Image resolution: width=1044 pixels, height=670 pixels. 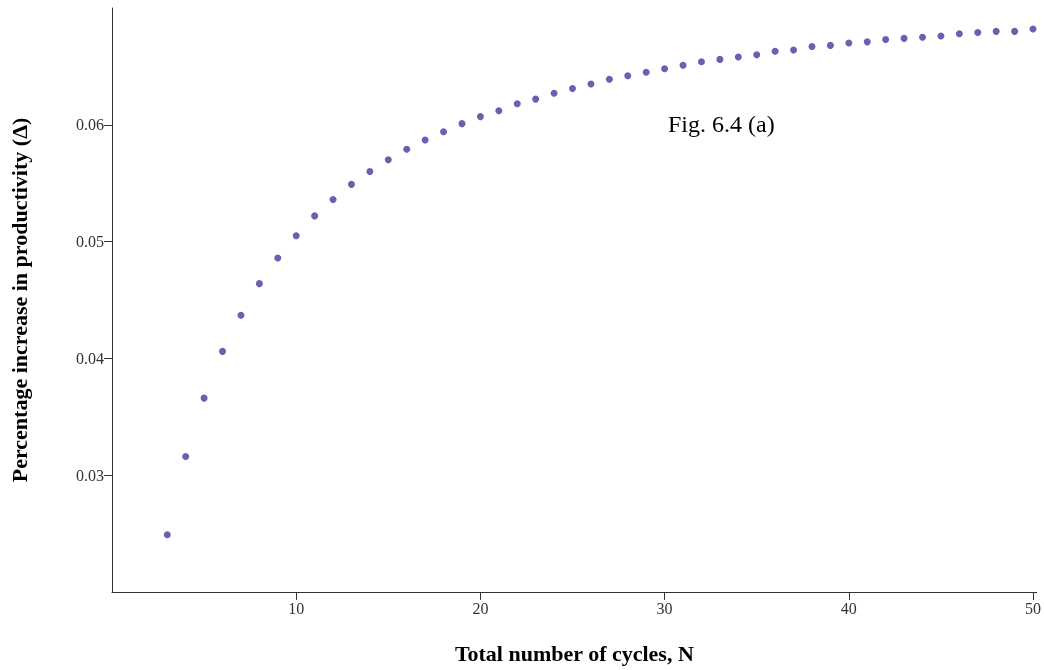 What do you see at coordinates (1033, 608) in the screenshot?
I see `x-tick-label: 50` at bounding box center [1033, 608].